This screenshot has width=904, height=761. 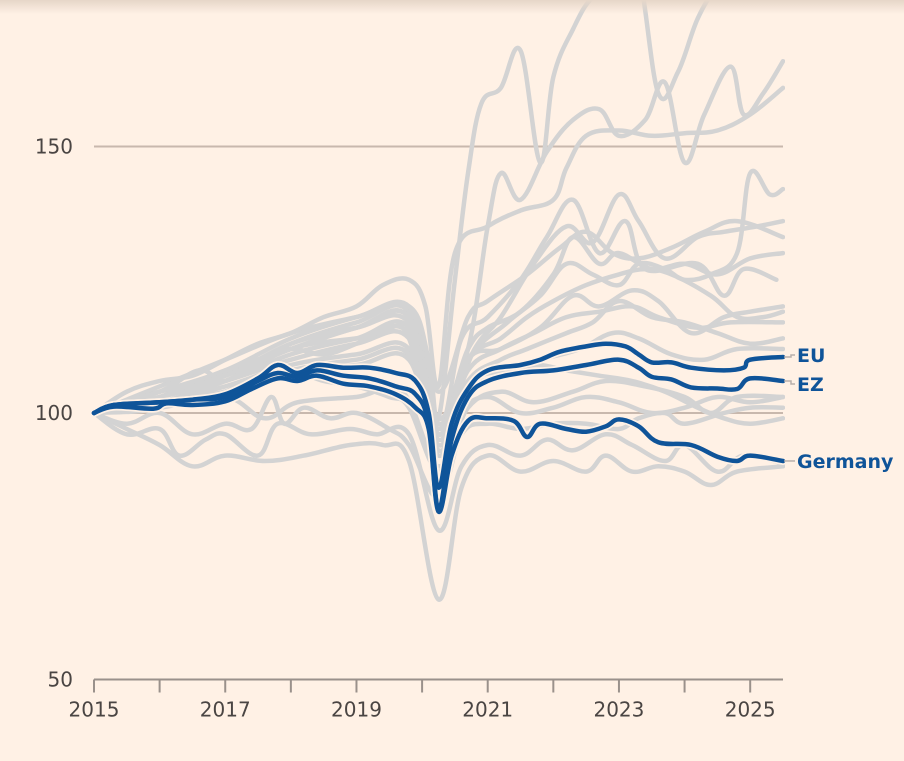 I want to click on series-labels-group: EU EZ Germany, so click(x=845, y=409).